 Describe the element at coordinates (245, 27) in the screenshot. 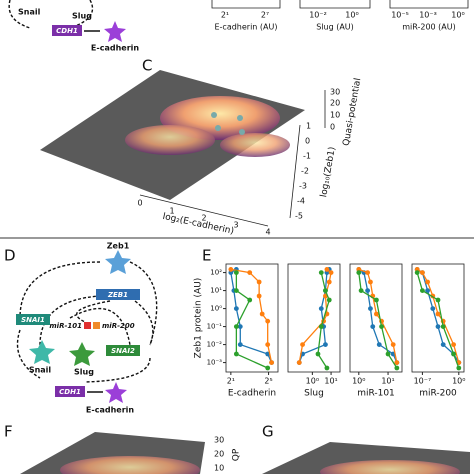

I see `axis-label: E-cadherin (AU)` at that location.